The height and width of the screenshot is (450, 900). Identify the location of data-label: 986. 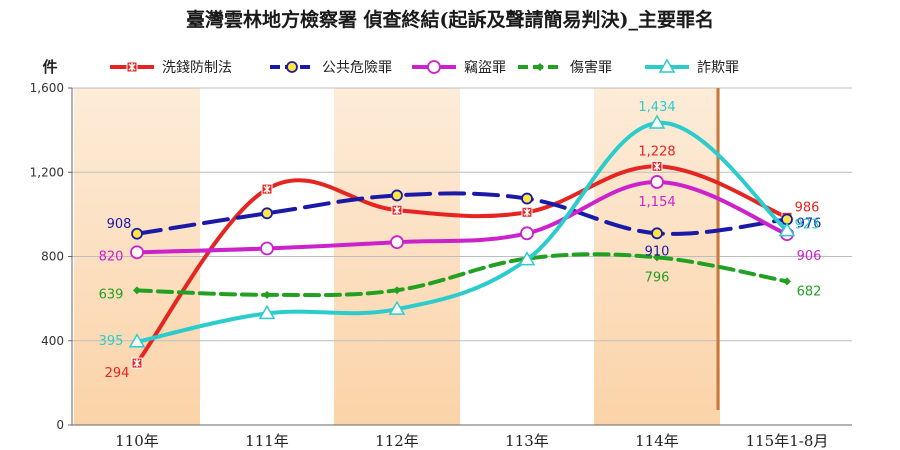
(807, 207).